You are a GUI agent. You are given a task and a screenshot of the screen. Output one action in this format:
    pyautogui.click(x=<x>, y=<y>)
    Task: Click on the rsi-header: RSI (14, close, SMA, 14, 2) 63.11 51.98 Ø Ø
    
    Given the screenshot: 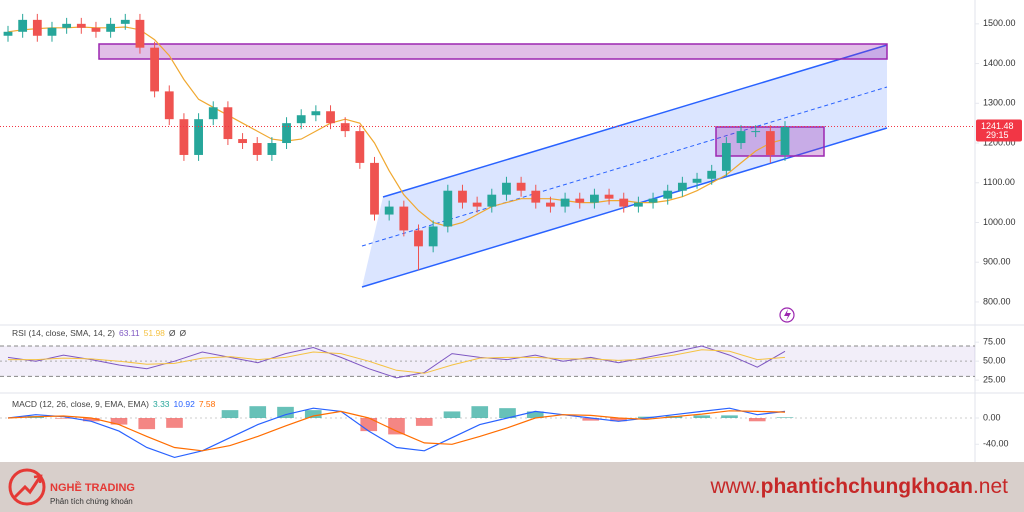 What is the action you would take?
    pyautogui.click(x=99, y=333)
    